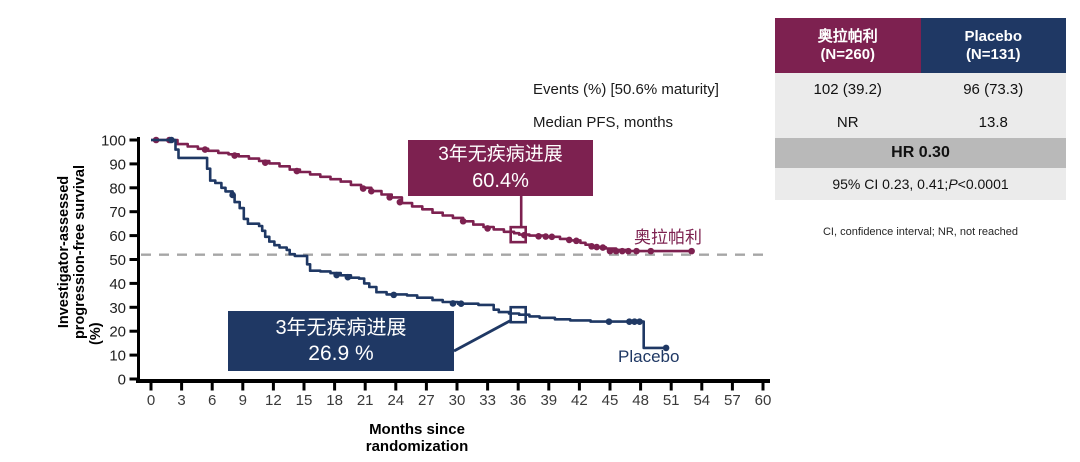 The image size is (1080, 462). Describe the element at coordinates (117, 356) in the screenshot. I see `tick-label: 10` at that location.